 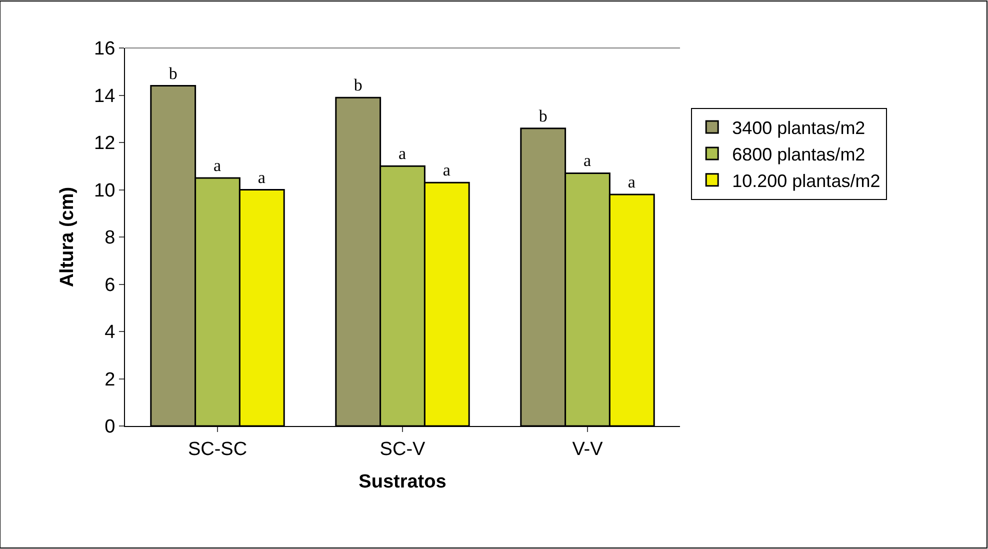 I want to click on y-tick-label: 6, so click(x=110, y=285).